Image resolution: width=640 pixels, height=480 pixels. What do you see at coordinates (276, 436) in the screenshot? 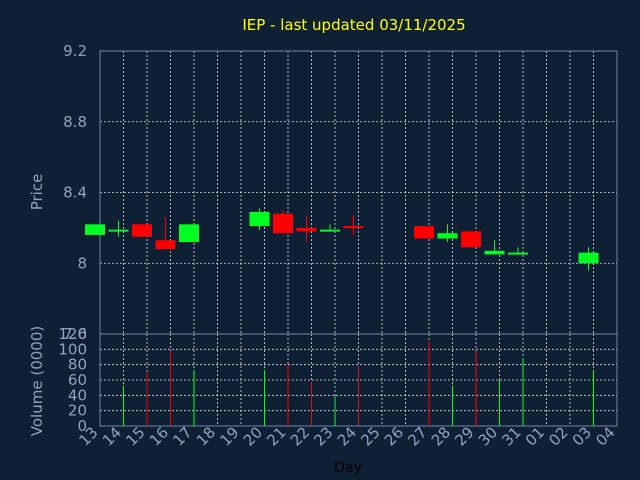
I see `day-tick-label: 21` at bounding box center [276, 436].